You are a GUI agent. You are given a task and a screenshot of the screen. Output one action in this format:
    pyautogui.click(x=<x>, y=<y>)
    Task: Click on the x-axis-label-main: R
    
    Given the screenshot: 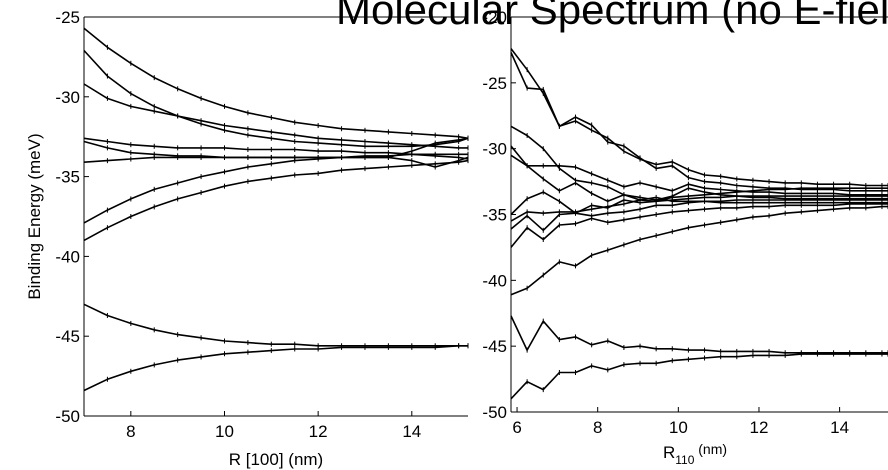 What is the action you would take?
    pyautogui.click(x=669, y=452)
    